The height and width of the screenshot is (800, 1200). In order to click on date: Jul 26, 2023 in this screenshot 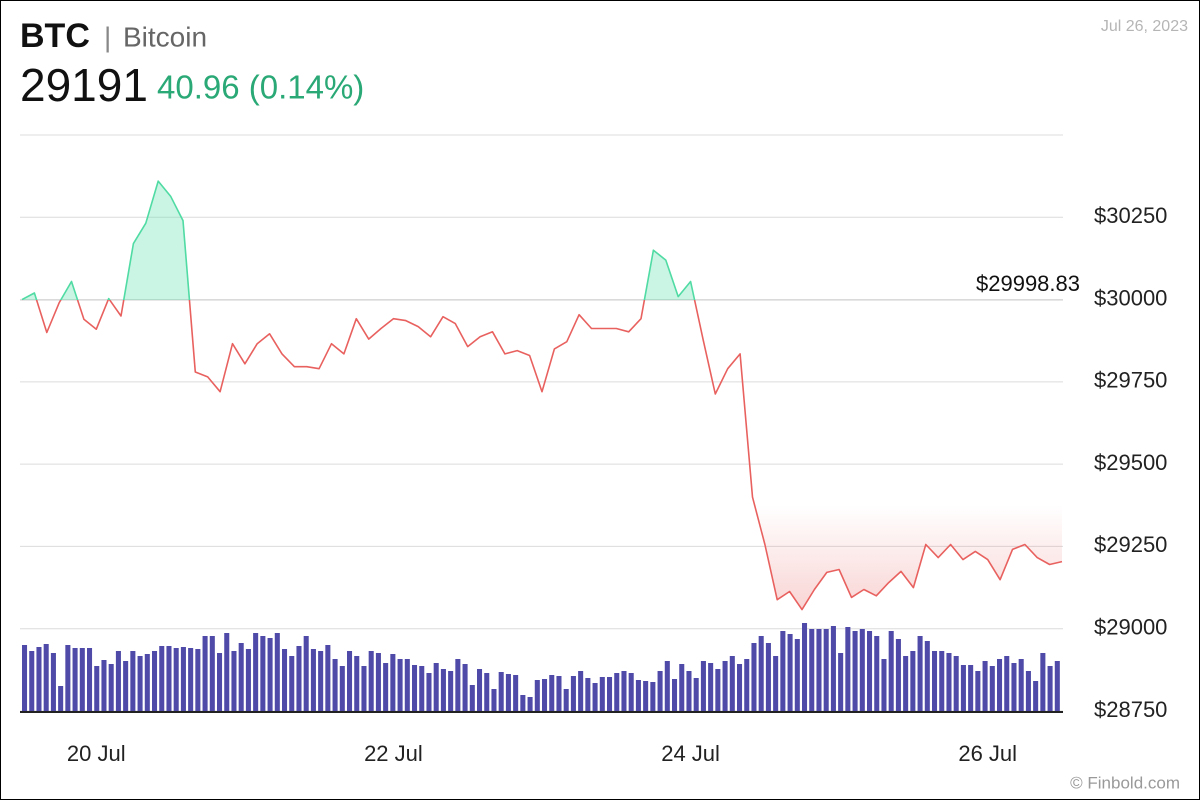, I will do `click(1144, 26)`.